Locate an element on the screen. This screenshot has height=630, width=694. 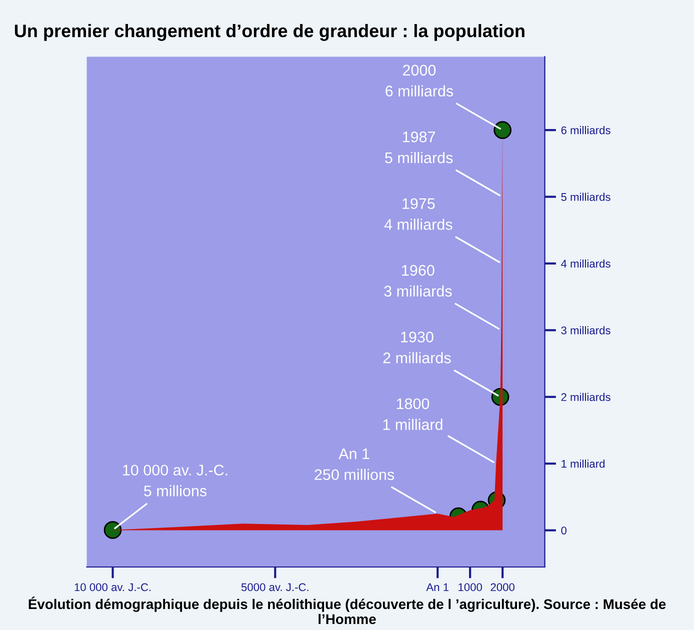
y-tick-label: 0 is located at coordinates (564, 530).